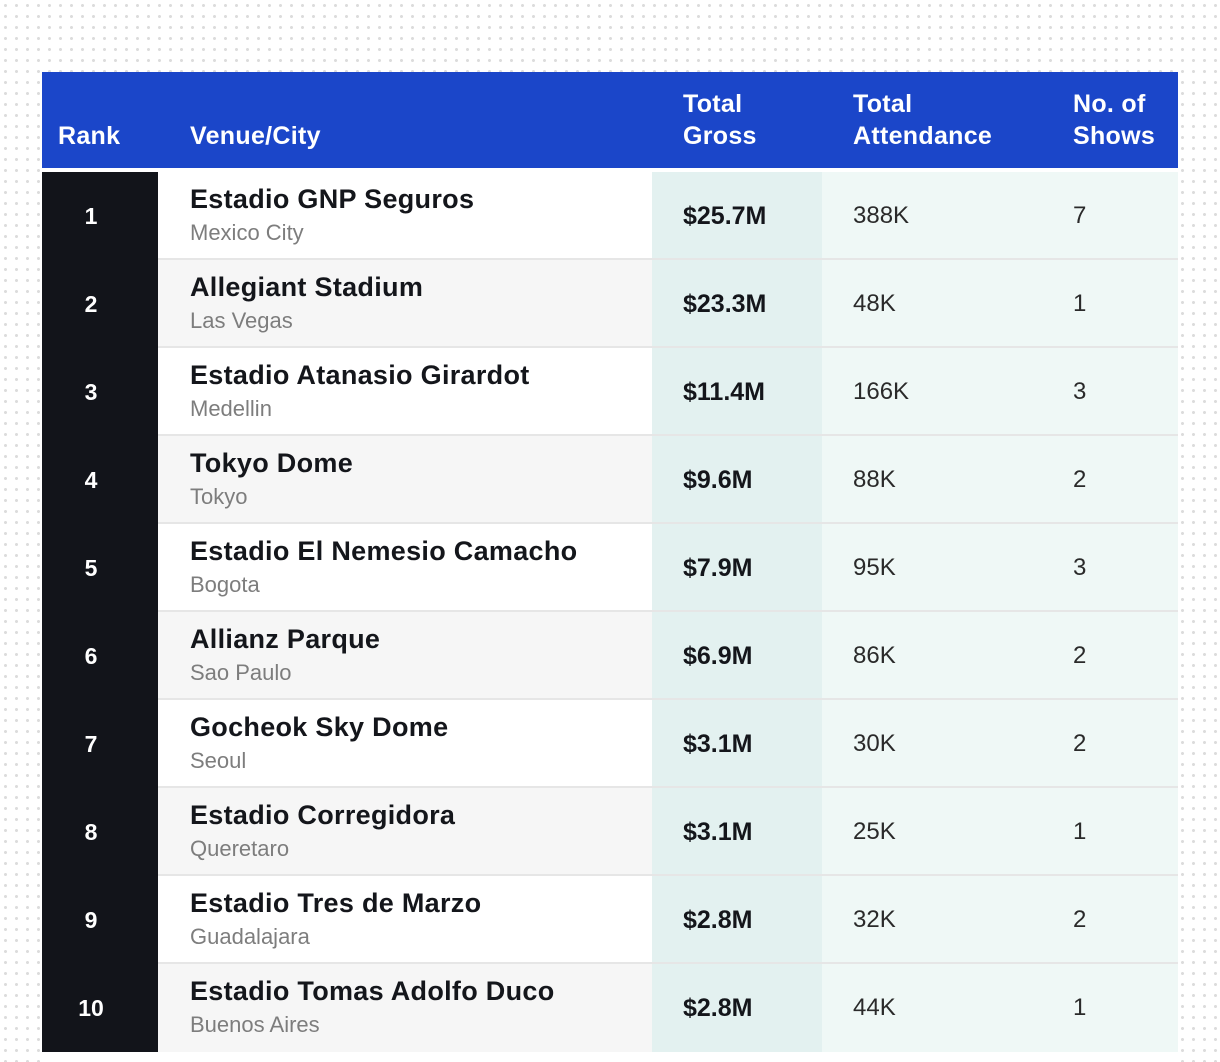  Describe the element at coordinates (874, 567) in the screenshot. I see `attendance-cell: 95K` at that location.